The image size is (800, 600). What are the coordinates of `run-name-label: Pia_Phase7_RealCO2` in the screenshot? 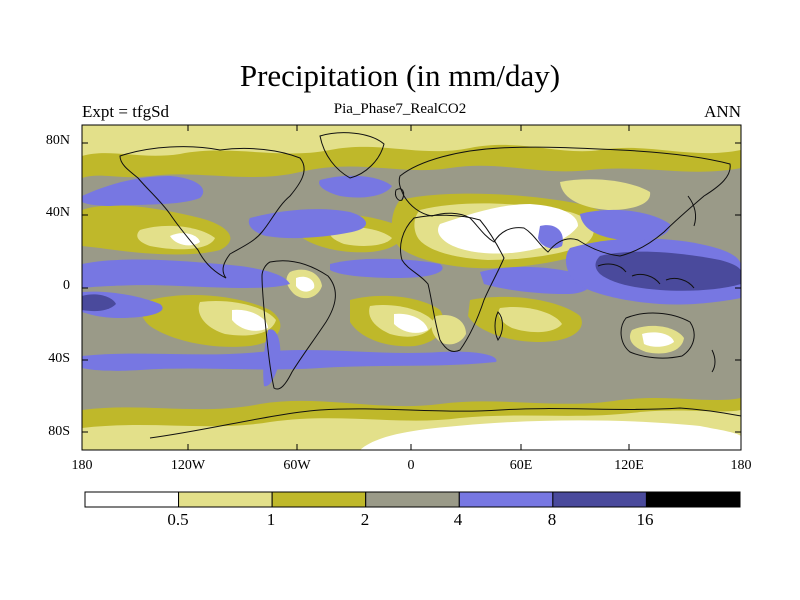 It's located at (400, 109).